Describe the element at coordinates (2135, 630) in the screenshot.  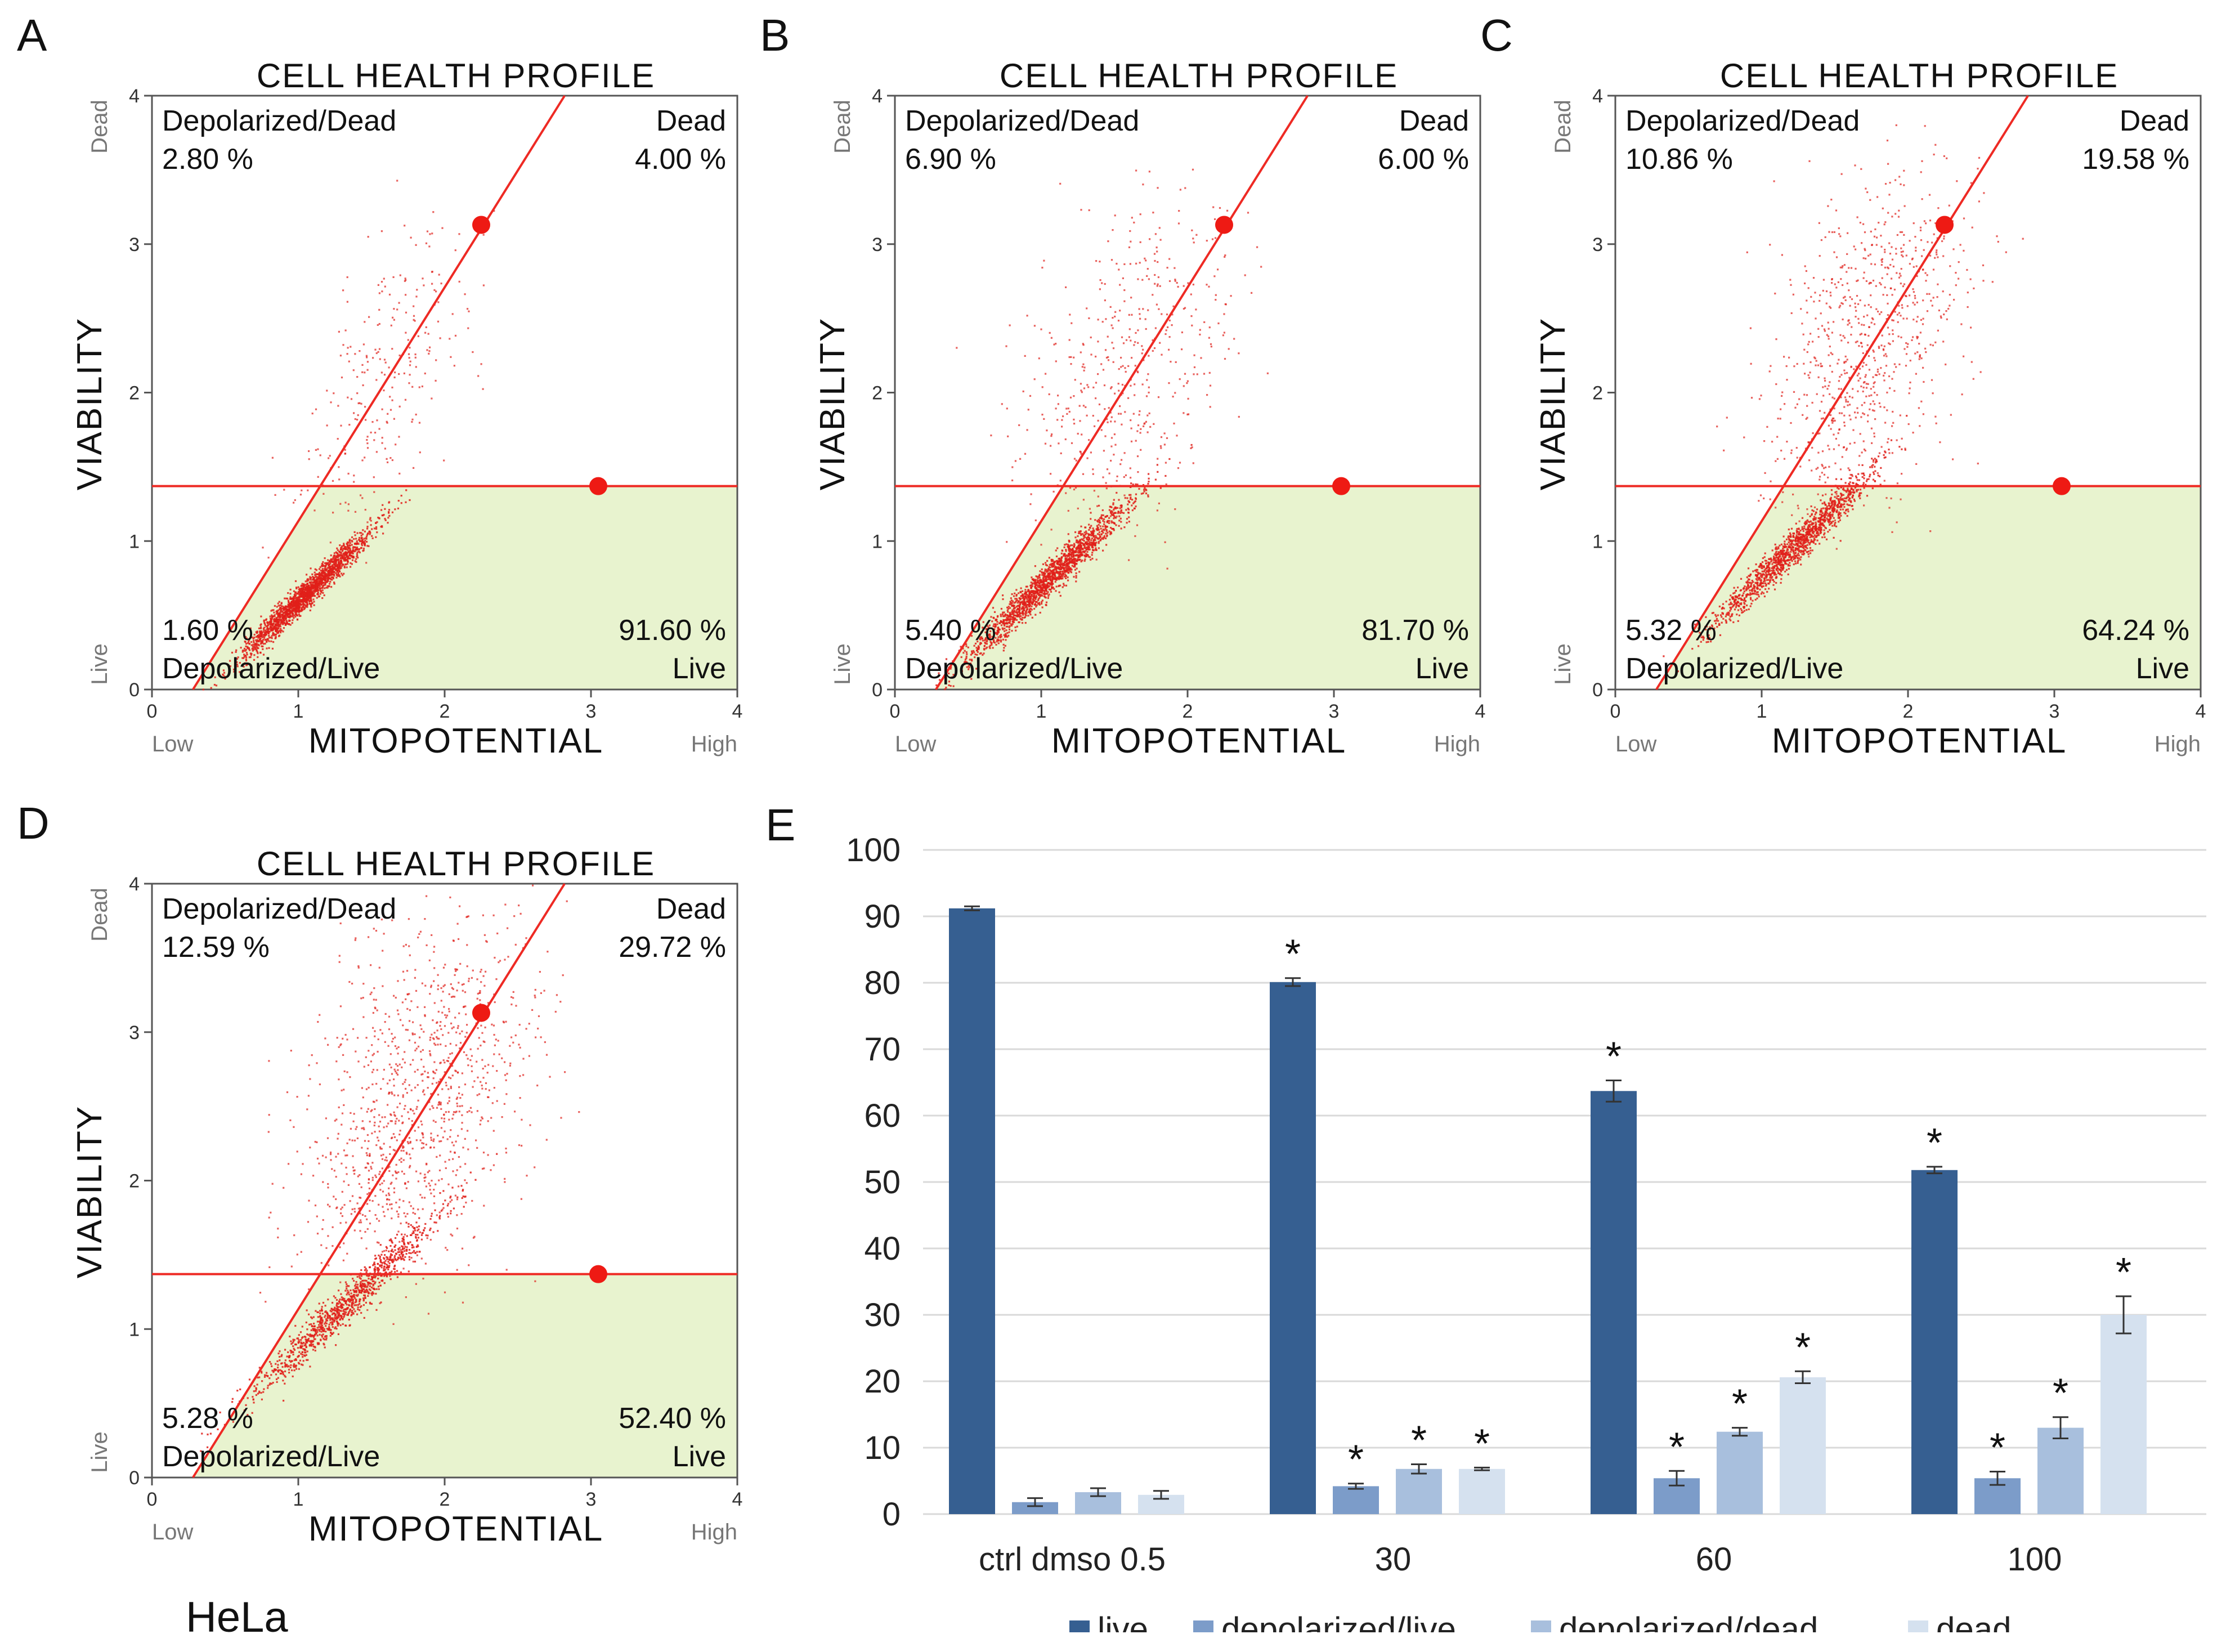
I see `quadrant-value-live: 64.24 %` at that location.